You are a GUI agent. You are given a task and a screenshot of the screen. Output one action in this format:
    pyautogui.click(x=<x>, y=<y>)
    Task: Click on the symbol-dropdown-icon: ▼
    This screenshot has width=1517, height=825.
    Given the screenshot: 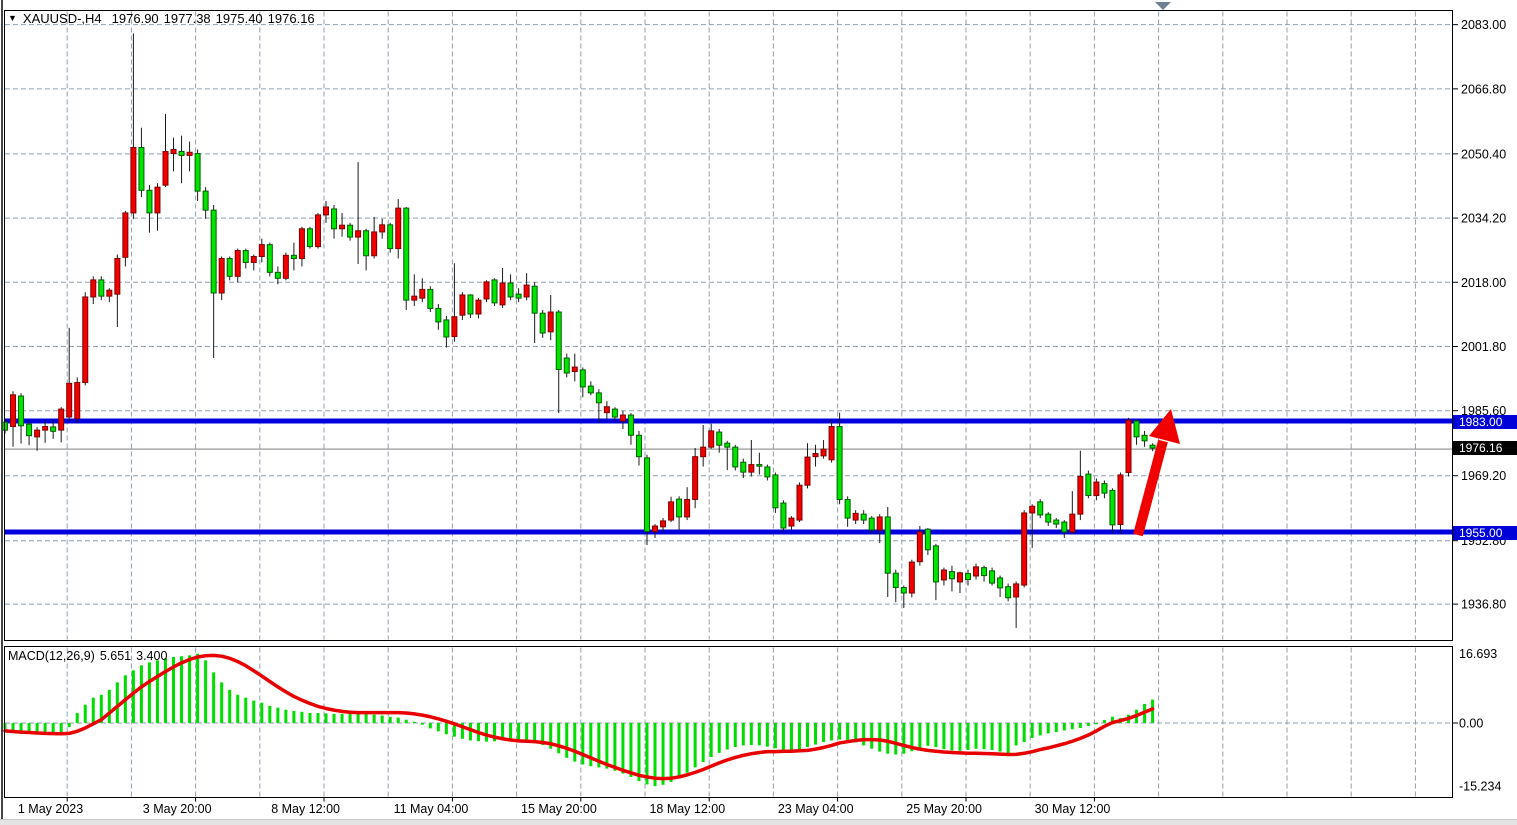 What is the action you would take?
    pyautogui.click(x=12, y=18)
    